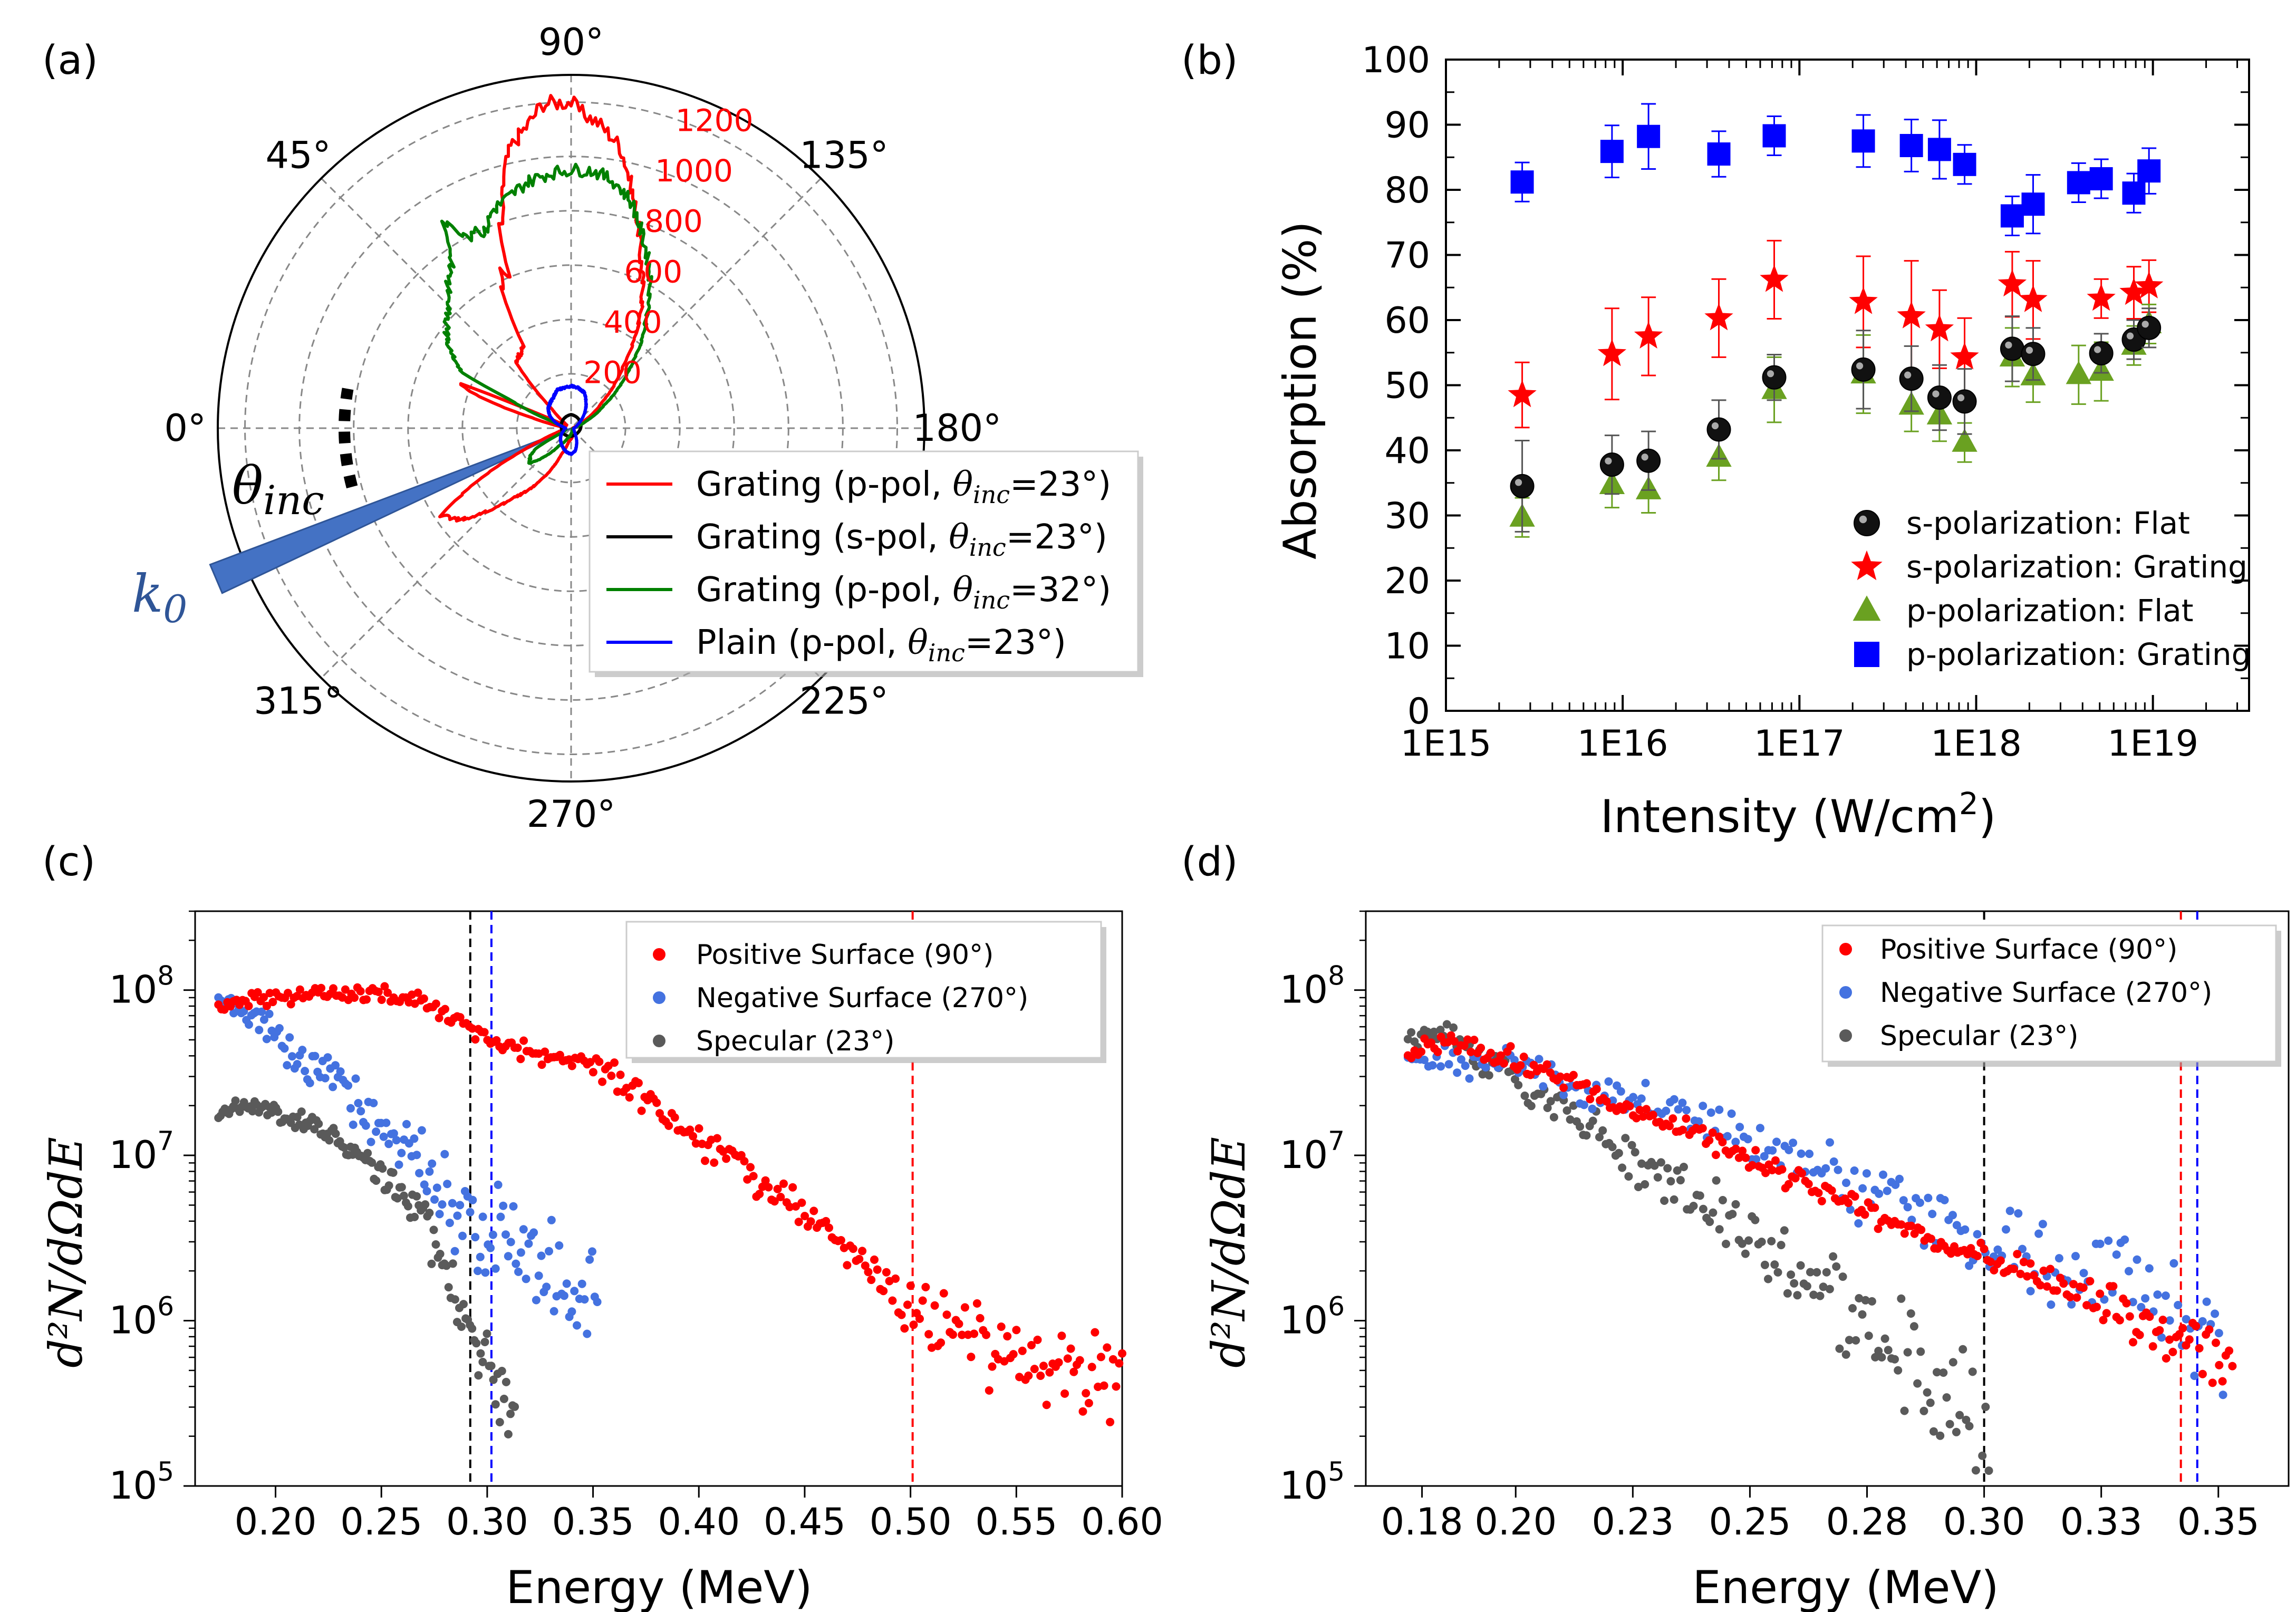 The height and width of the screenshot is (1612, 2296). Describe the element at coordinates (1407, 386) in the screenshot. I see `y-tick-label: 50` at that location.